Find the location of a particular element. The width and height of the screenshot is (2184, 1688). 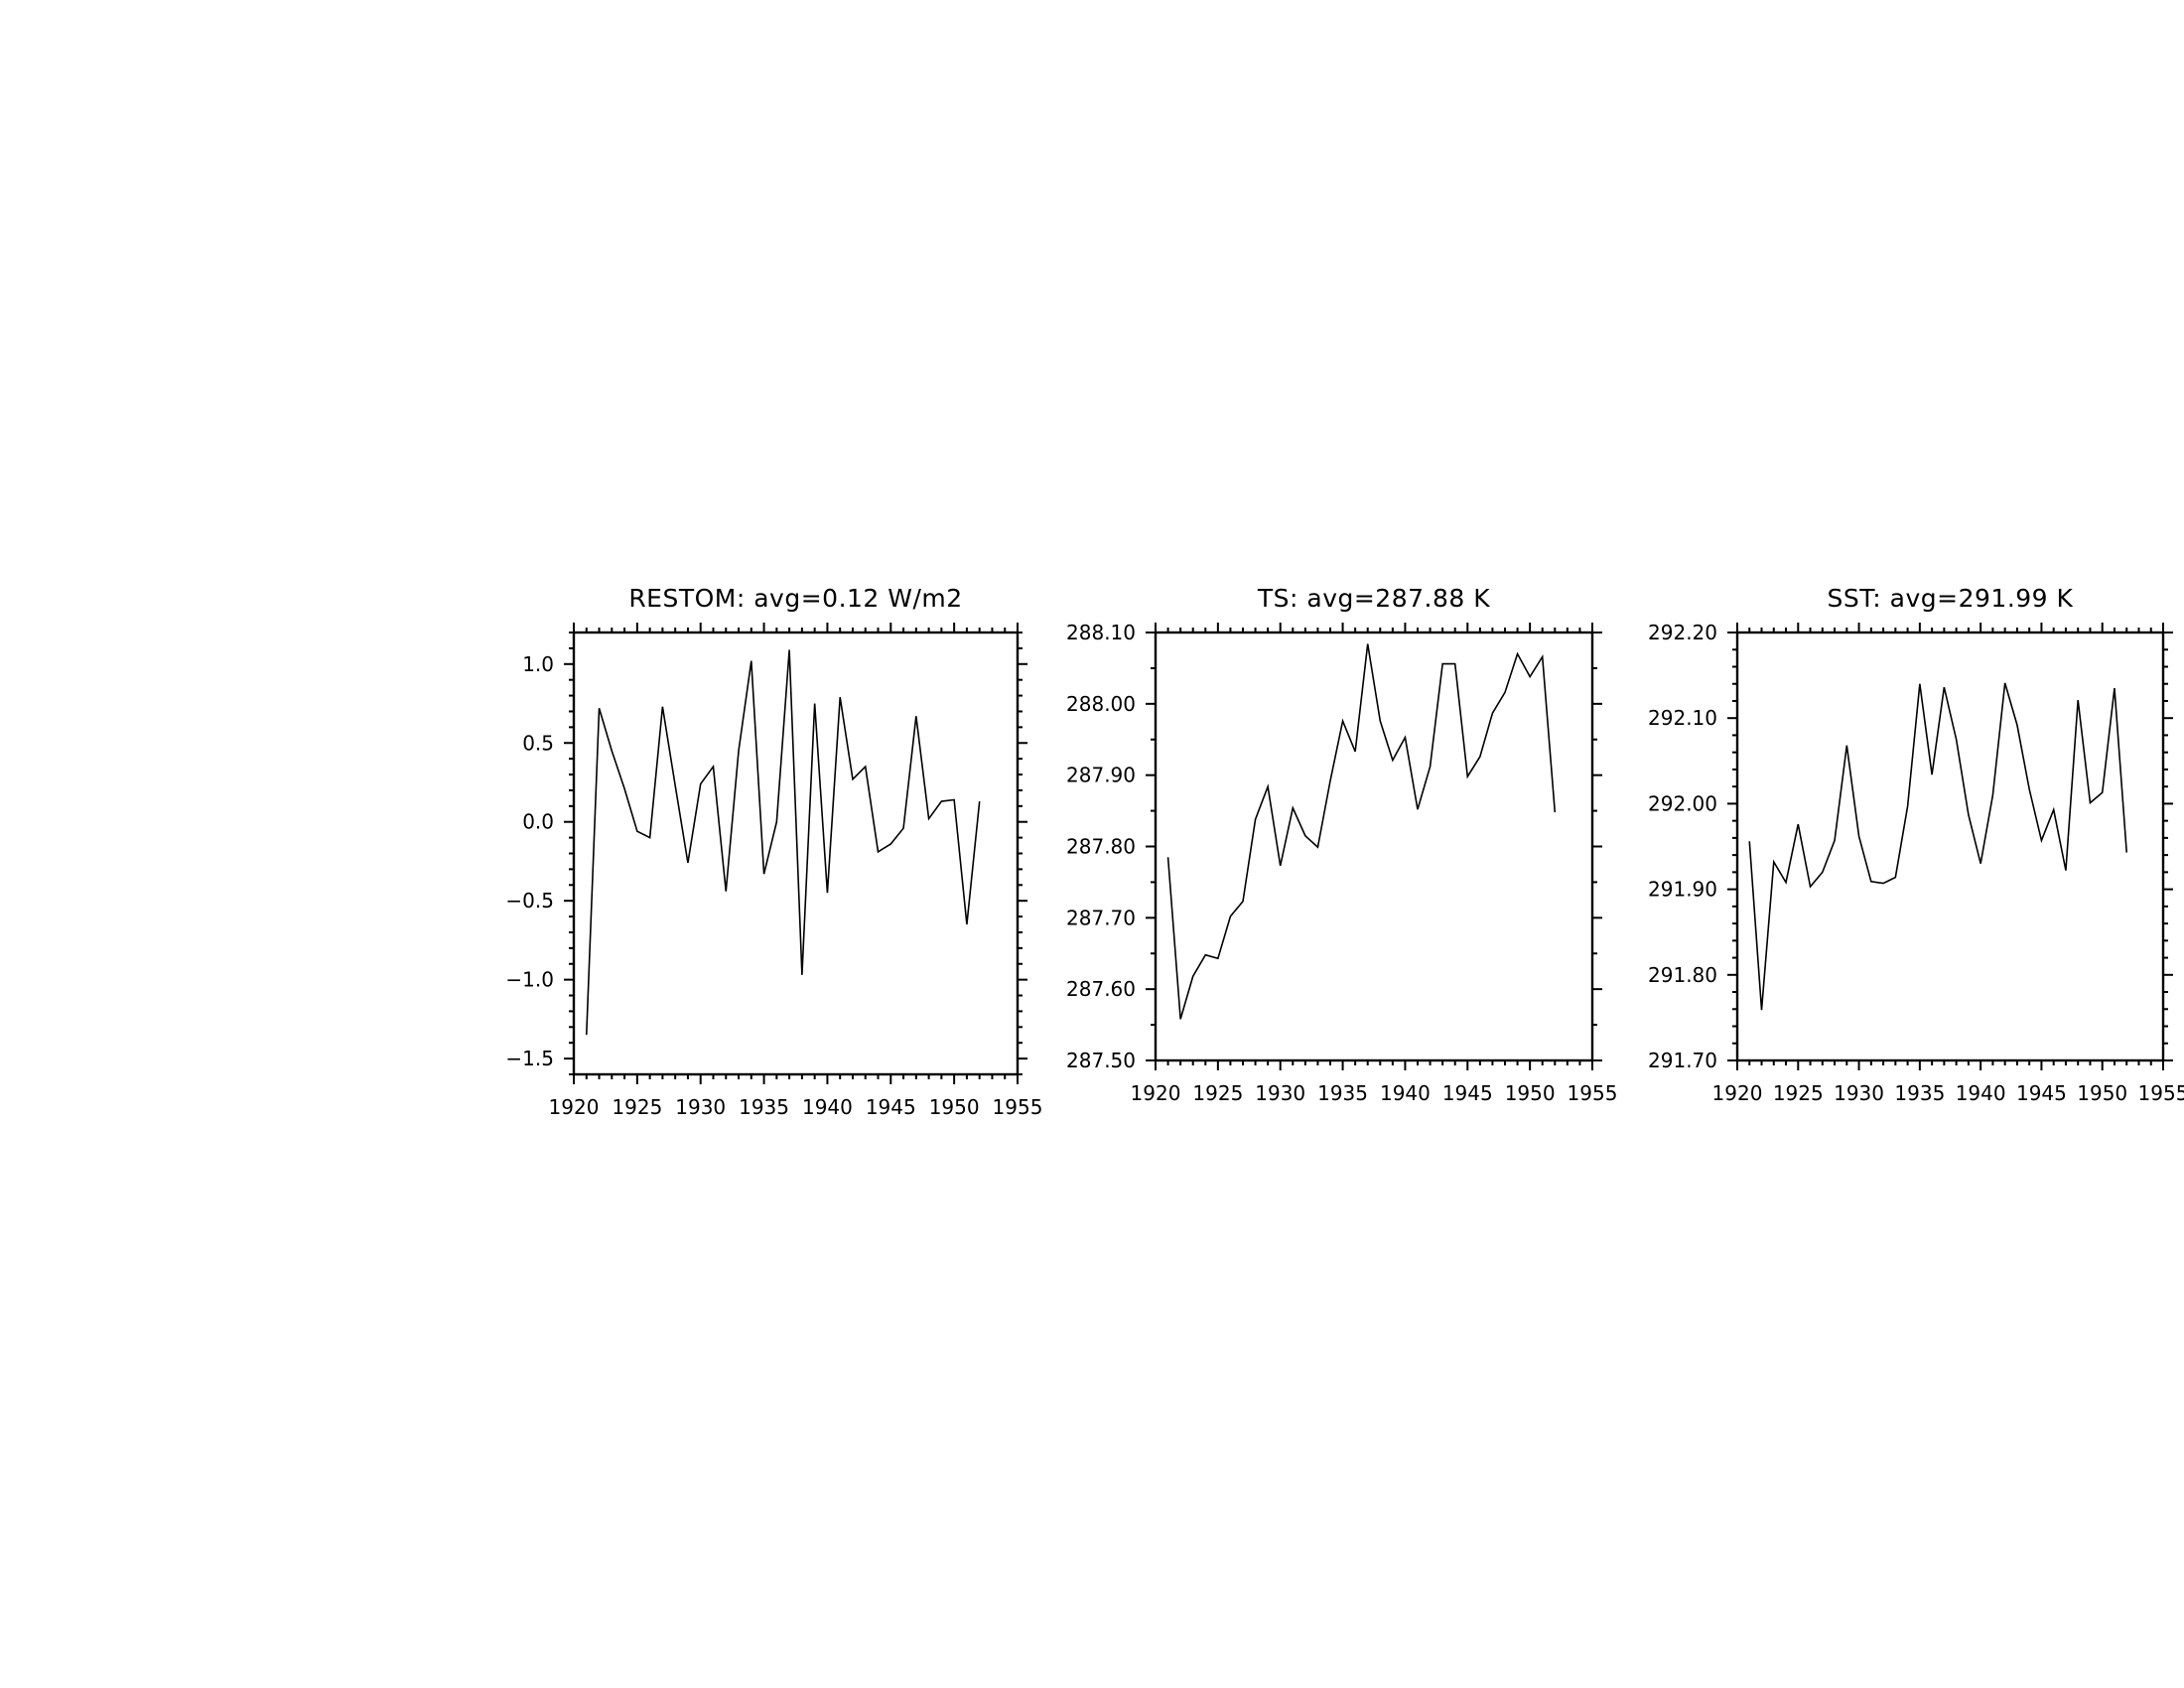

y-tick-label: 287.80 is located at coordinates (1101, 847).